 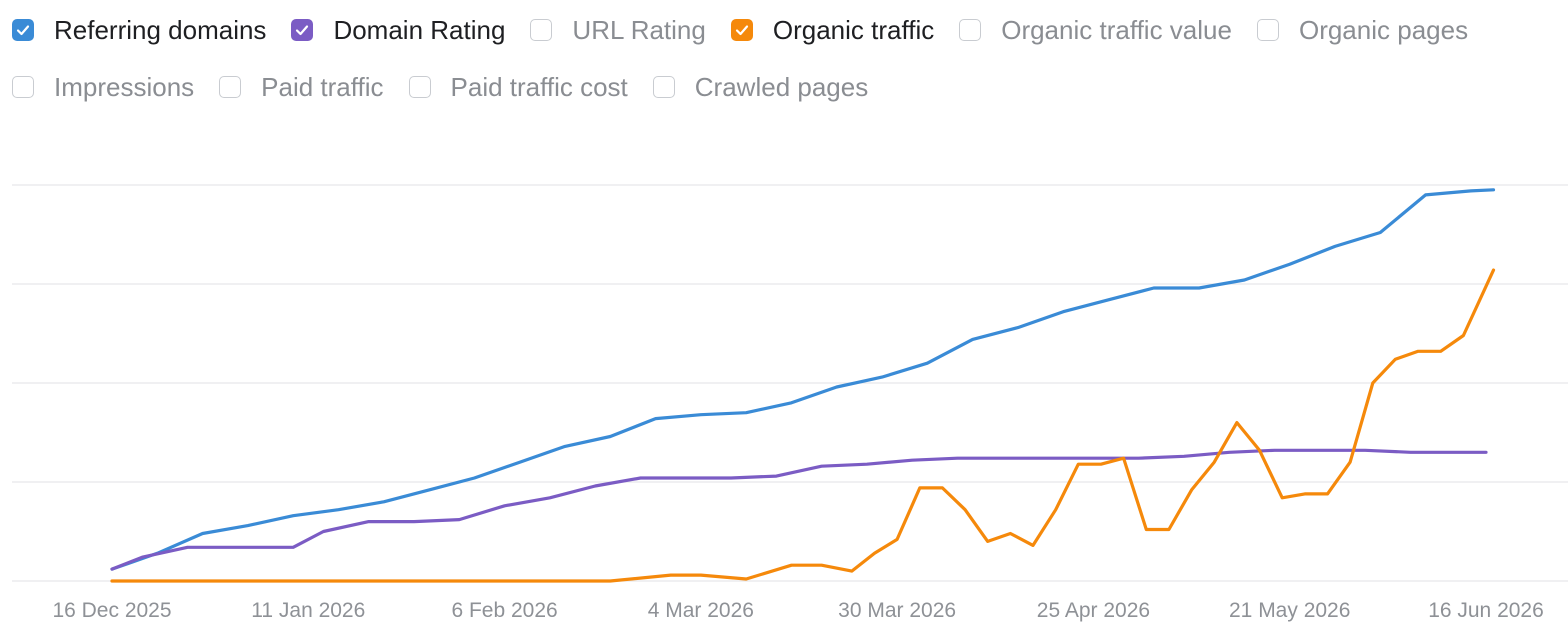 I want to click on x-tick-label: 30 Mar 2026, so click(x=897, y=610).